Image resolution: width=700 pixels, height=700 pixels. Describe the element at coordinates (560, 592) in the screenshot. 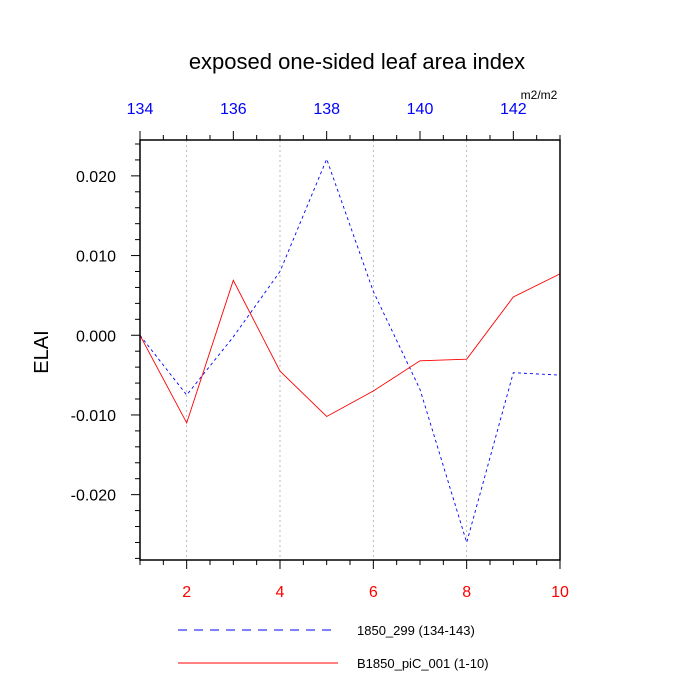

I see `bottom-axis-tick-label: 10` at that location.